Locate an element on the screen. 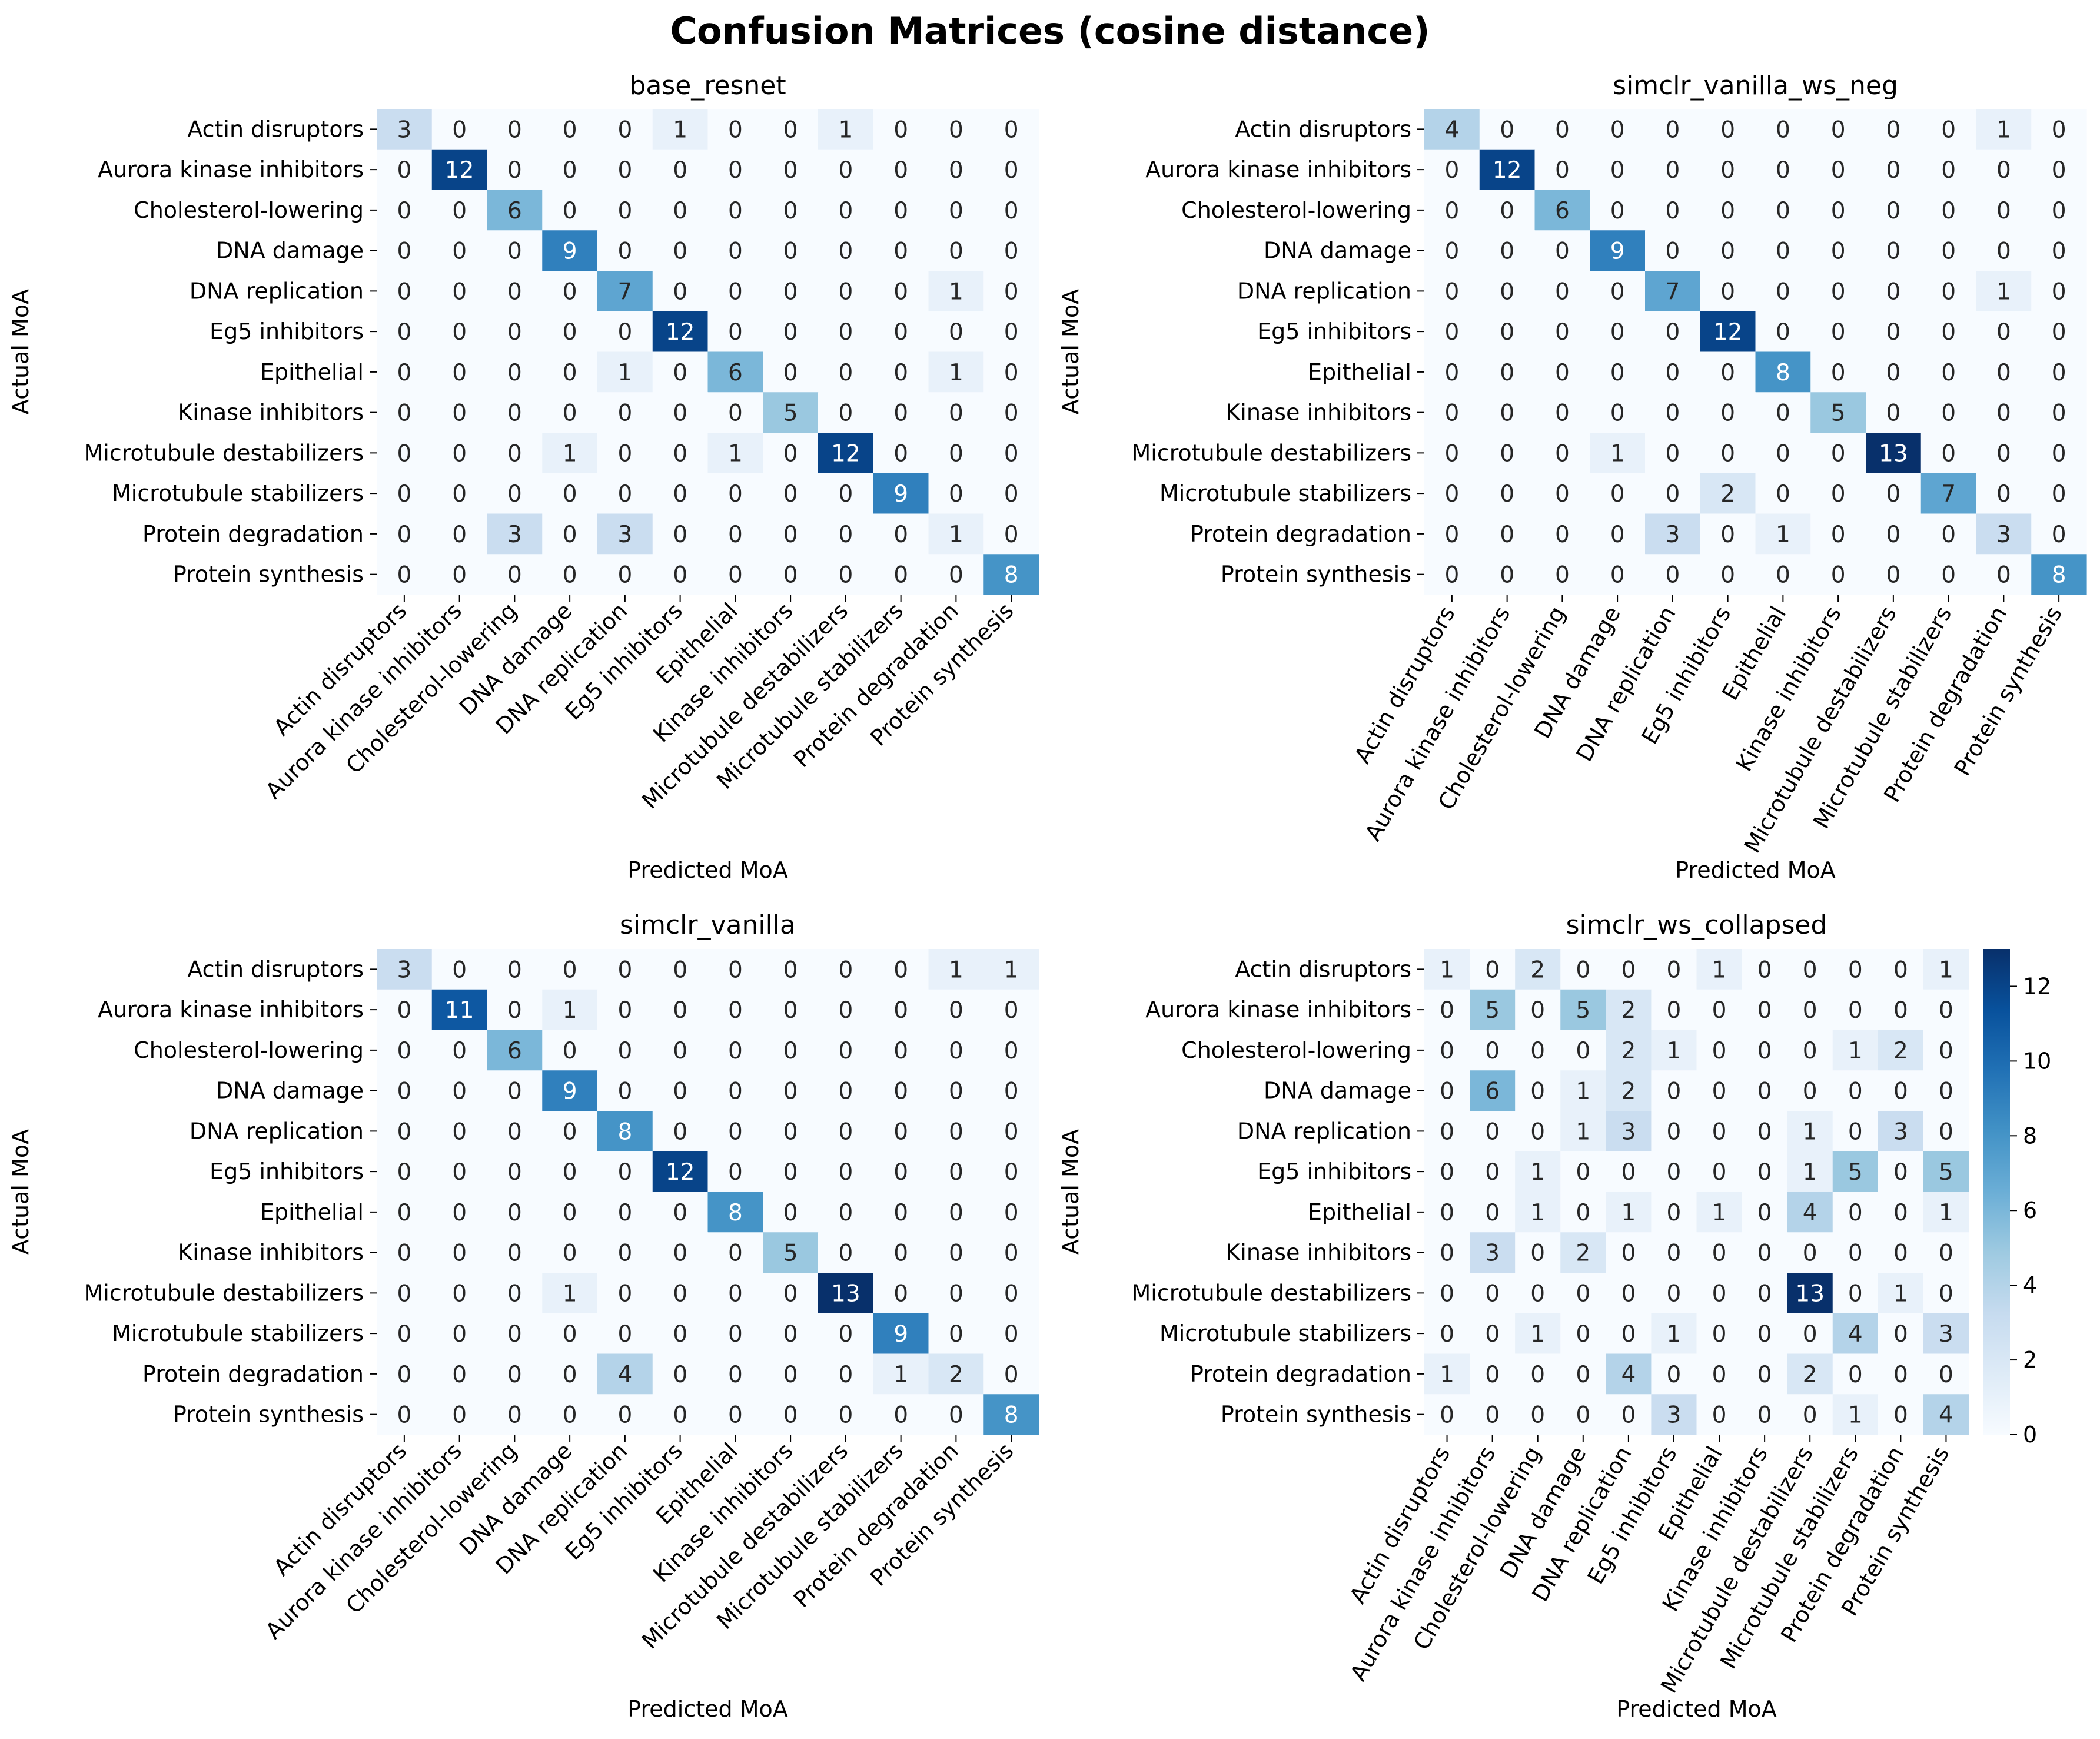  cell-value-label: 12 is located at coordinates (459, 171).